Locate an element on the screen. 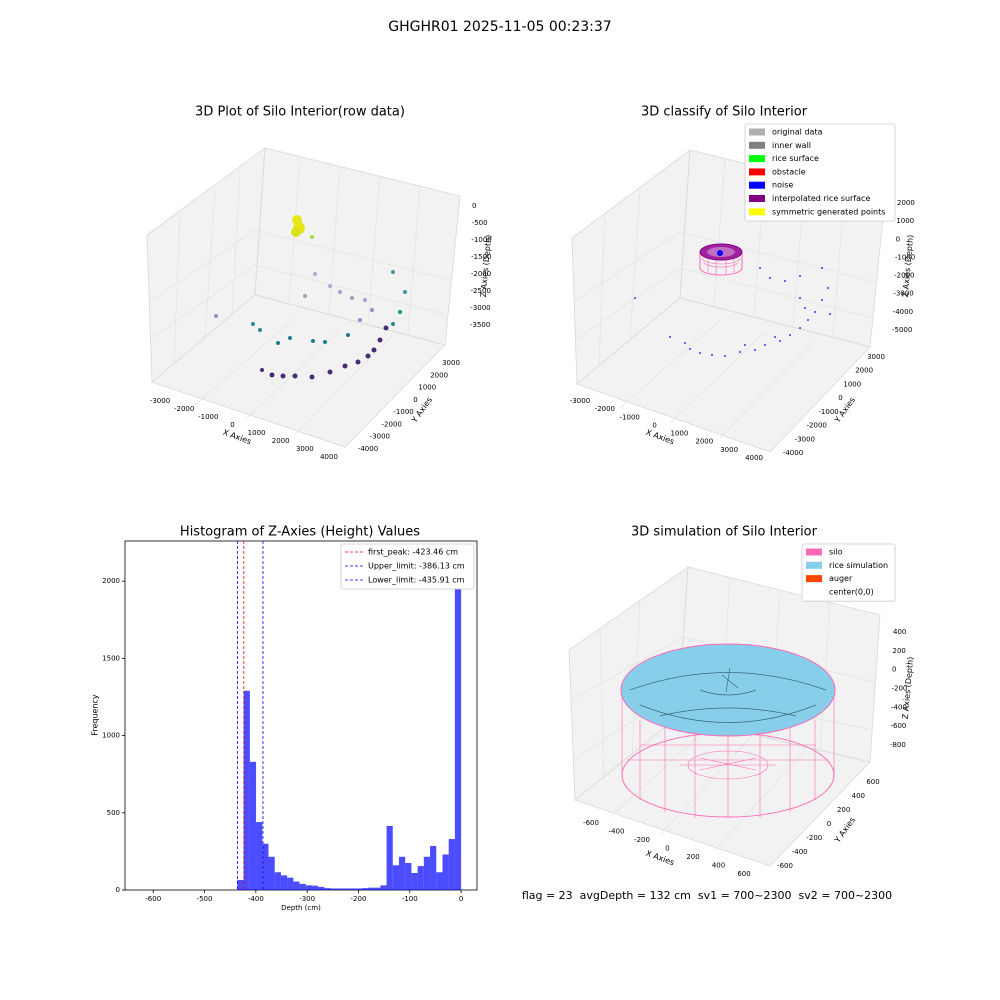 The width and height of the screenshot is (1000, 1000). z-tick-label: -4000 is located at coordinates (903, 312).